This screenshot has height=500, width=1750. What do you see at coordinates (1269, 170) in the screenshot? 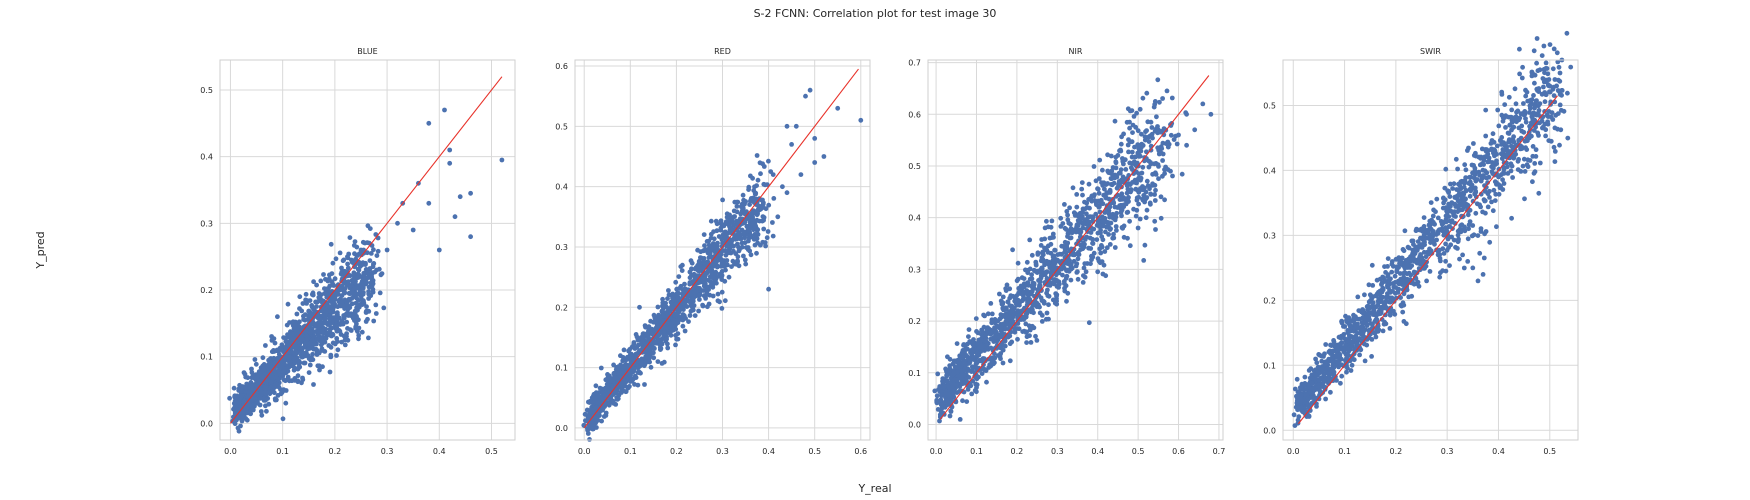
I see `y-tick-label: 0.4` at bounding box center [1269, 170].